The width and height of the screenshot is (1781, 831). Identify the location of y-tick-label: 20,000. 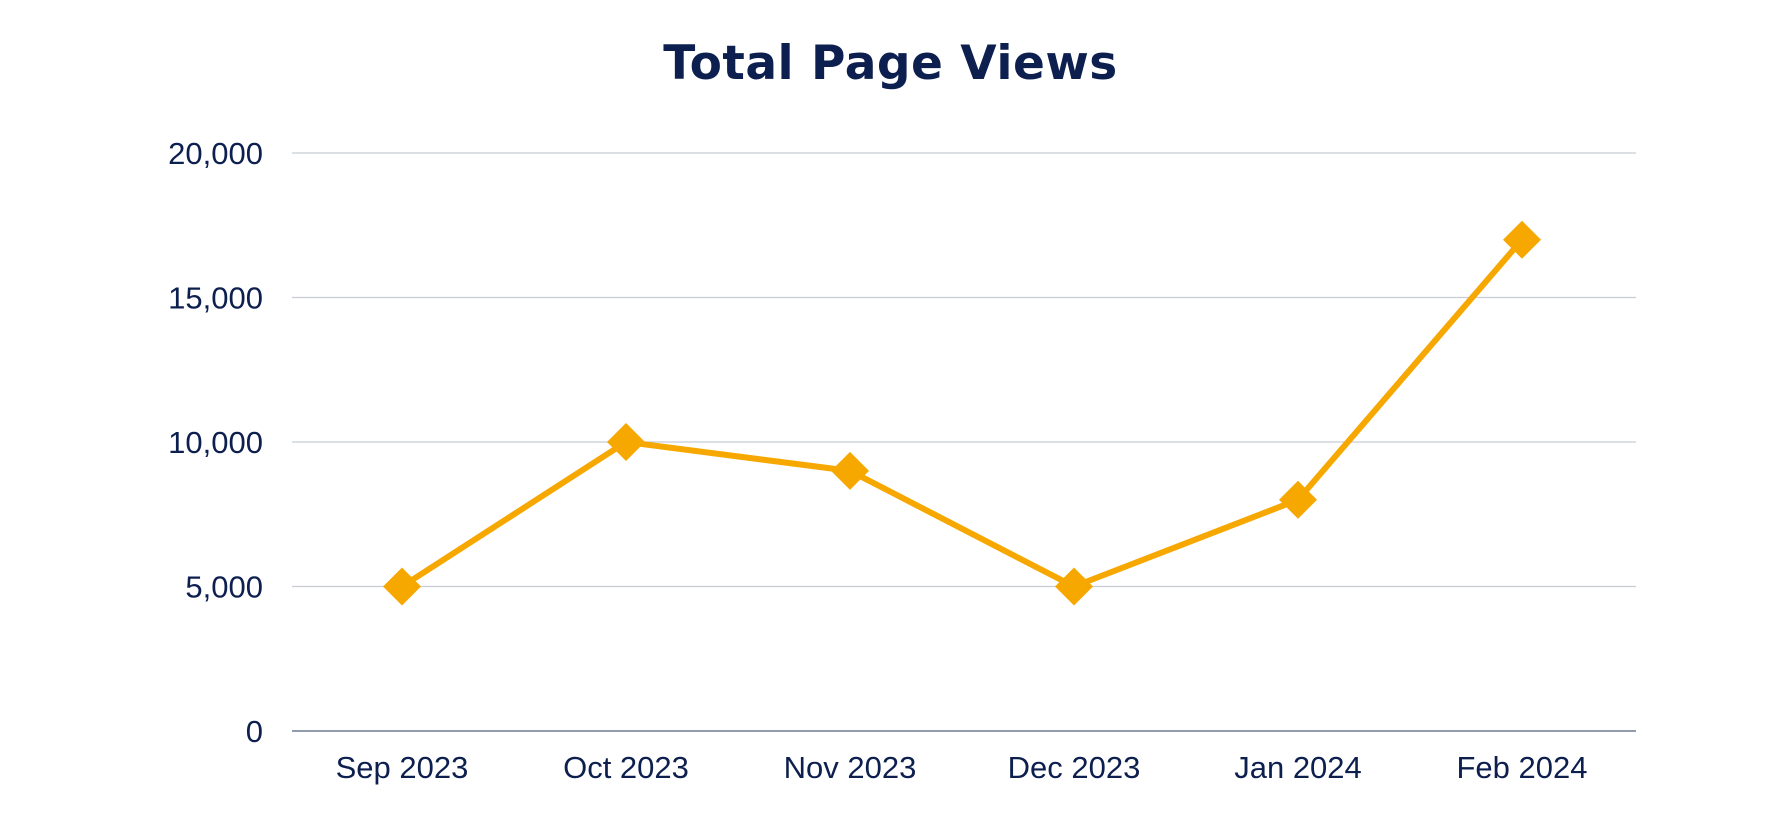
(215, 153).